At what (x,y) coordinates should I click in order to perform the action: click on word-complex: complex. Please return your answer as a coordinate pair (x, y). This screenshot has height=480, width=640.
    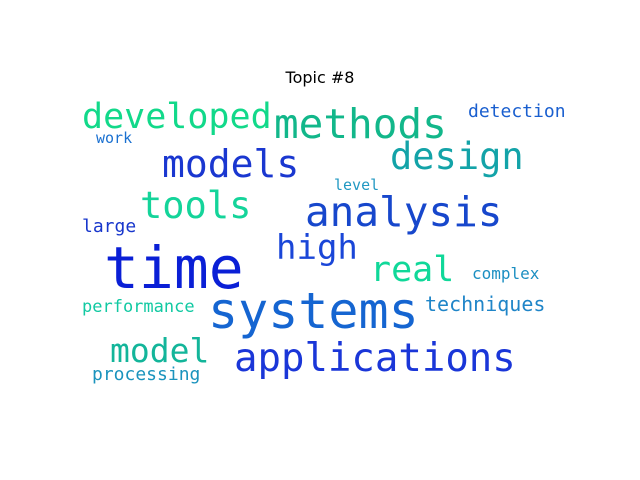
    Looking at the image, I should click on (506, 273).